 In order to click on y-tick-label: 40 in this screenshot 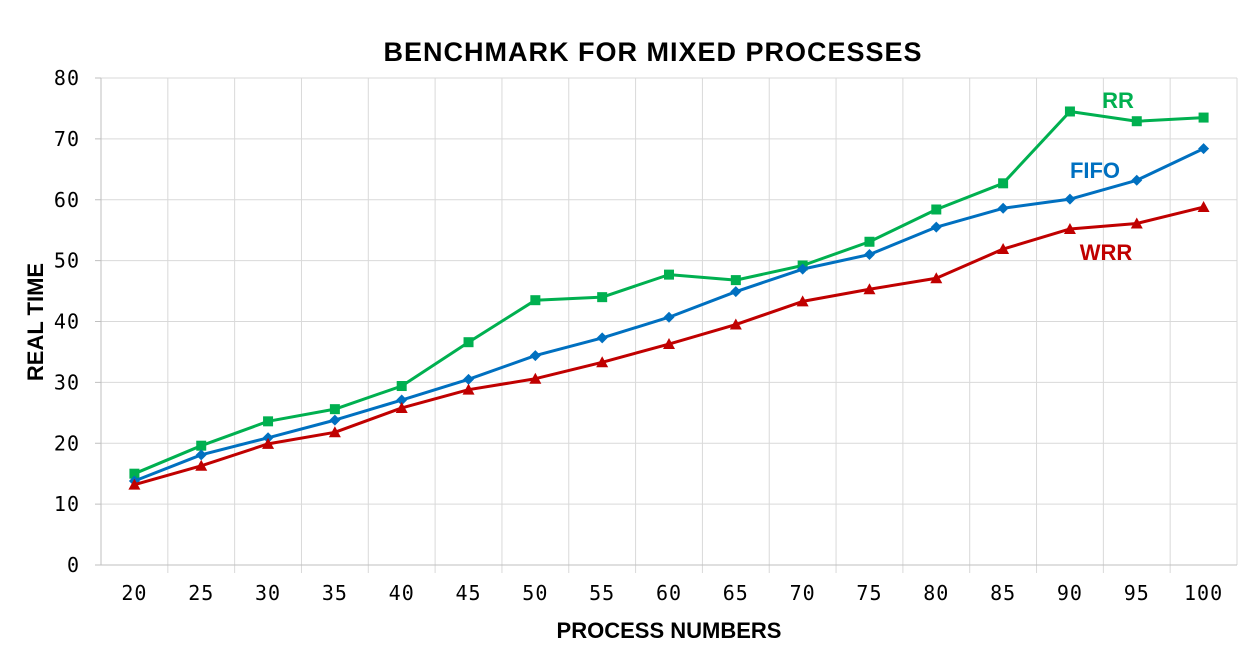, I will do `click(67, 322)`.